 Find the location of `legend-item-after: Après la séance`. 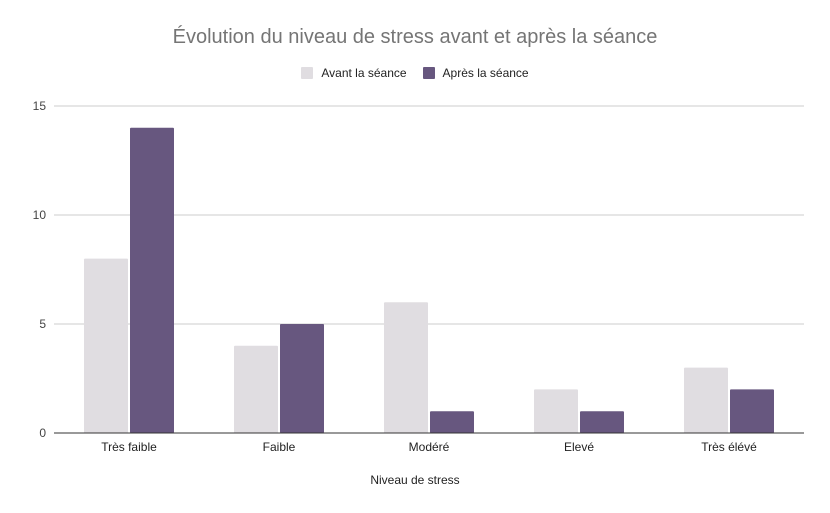

legend-item-after: Après la séance is located at coordinates (475, 73).